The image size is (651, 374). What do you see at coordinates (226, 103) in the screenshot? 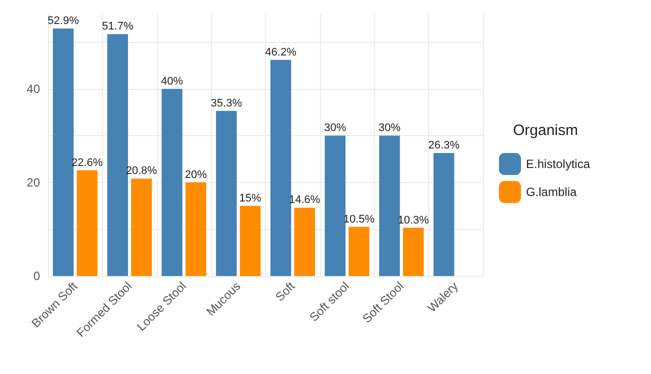
I see `data-label: 35.3%` at bounding box center [226, 103].